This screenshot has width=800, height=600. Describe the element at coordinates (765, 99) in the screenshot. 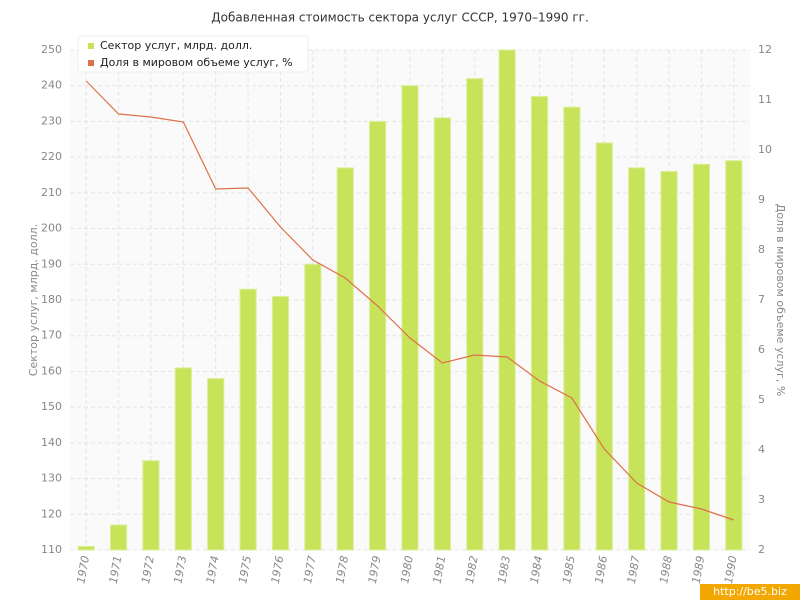

I see `y2-tick-label: 11` at that location.